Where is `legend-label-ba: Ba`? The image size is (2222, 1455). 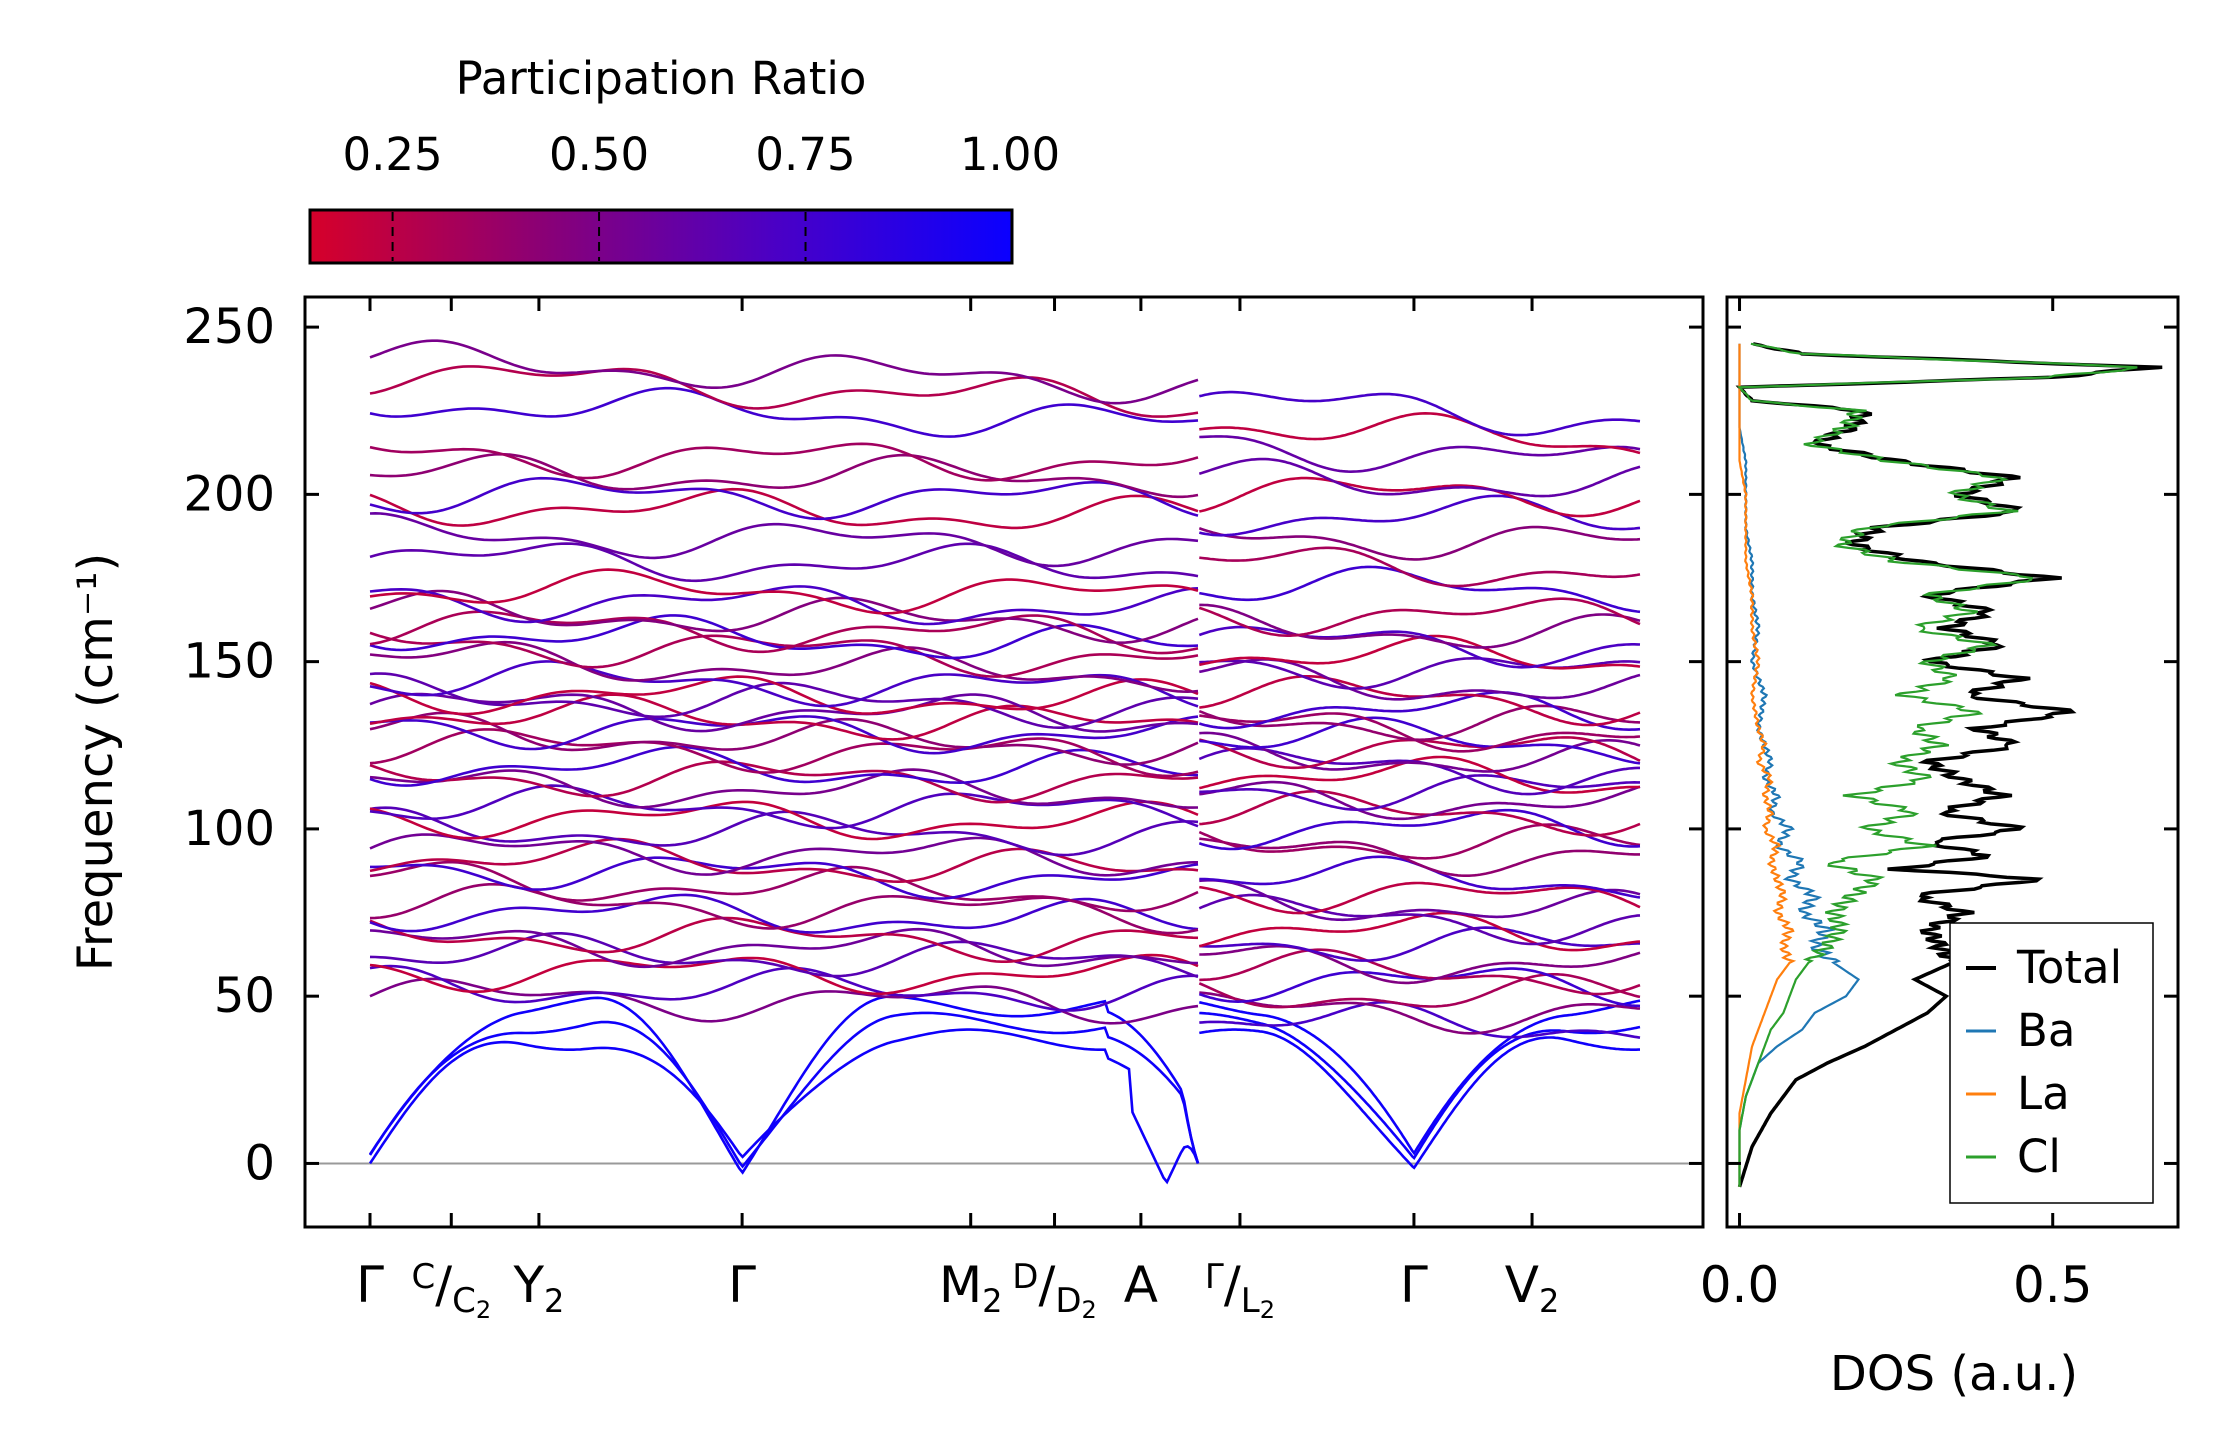 legend-label-ba: Ba is located at coordinates (2046, 1030).